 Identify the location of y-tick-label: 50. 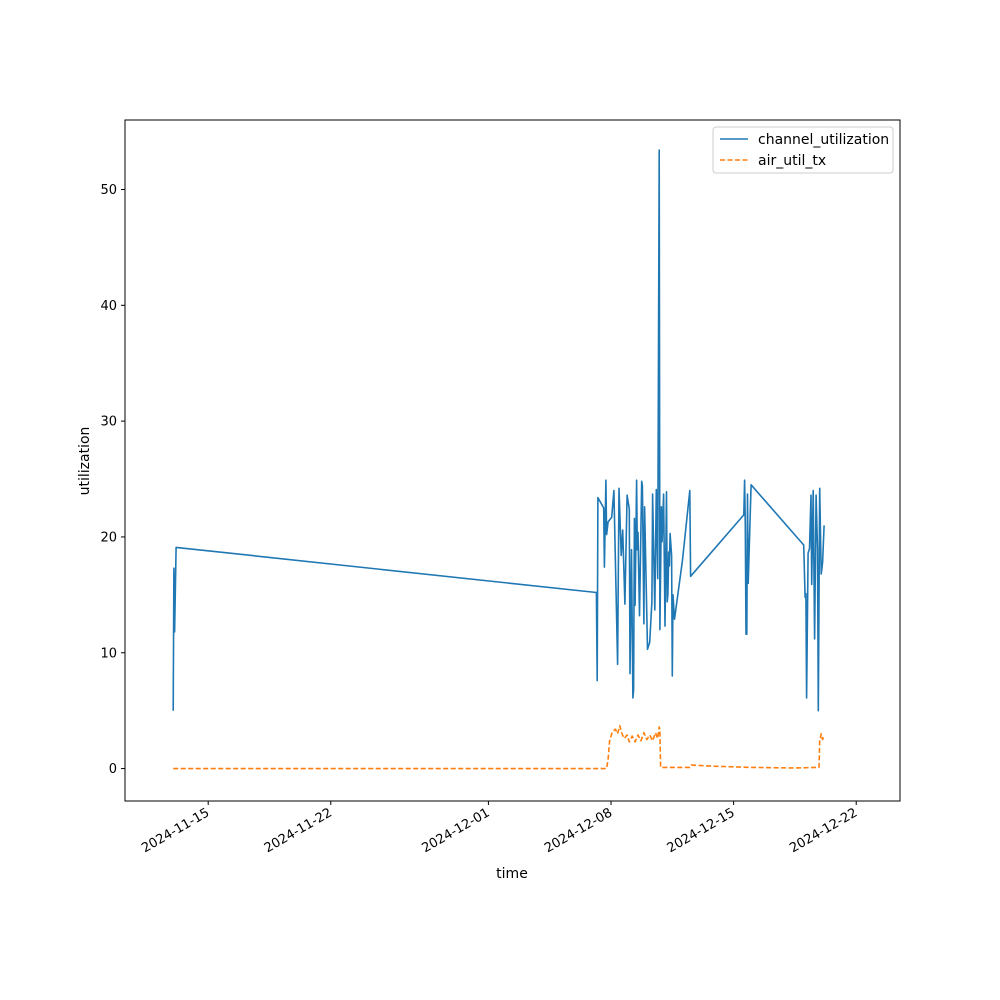
(108, 190).